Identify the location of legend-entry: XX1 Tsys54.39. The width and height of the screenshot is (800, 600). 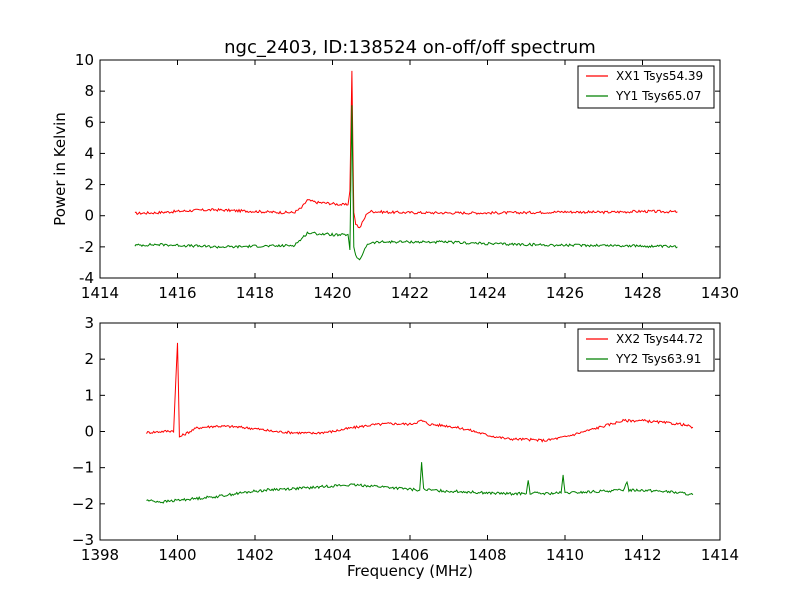
(659, 76).